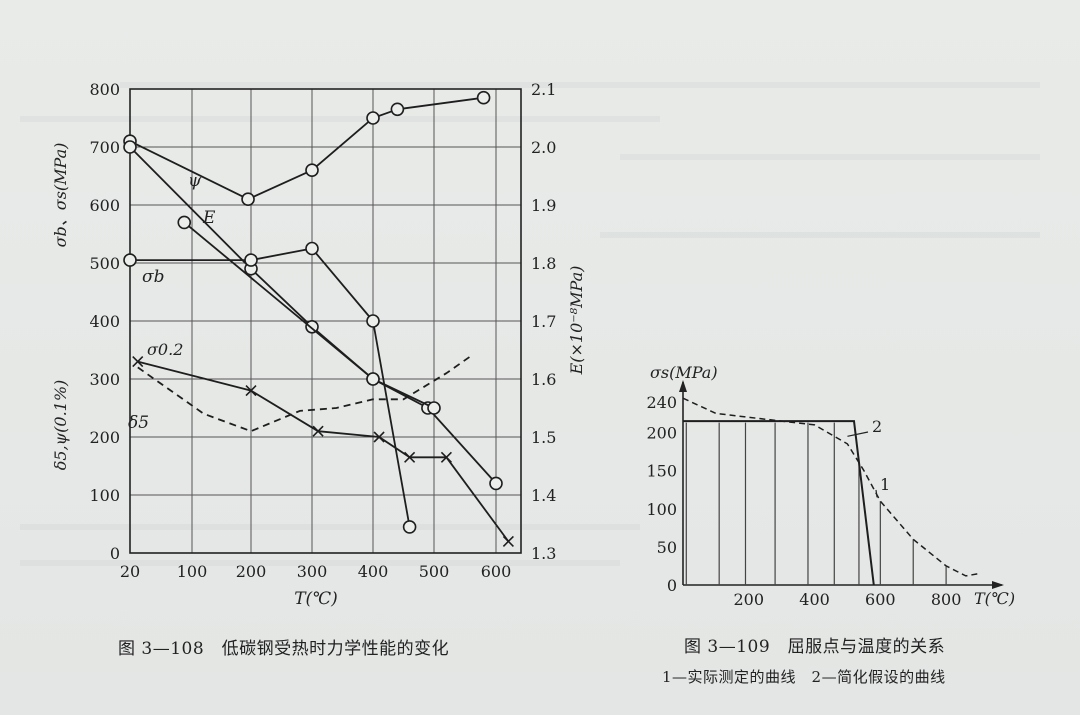 The image size is (1080, 715). I want to click on x-axis-arrow, so click(998, 585).